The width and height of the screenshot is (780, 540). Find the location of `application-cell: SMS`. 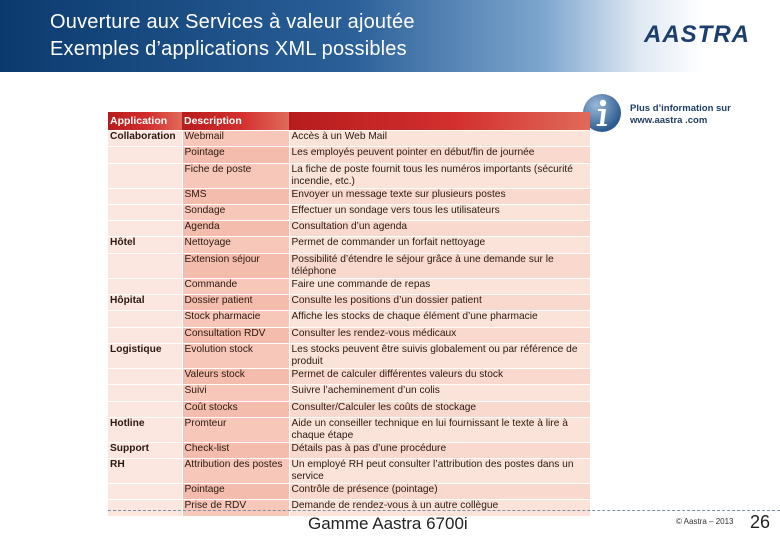

application-cell: SMS is located at coordinates (235, 196).